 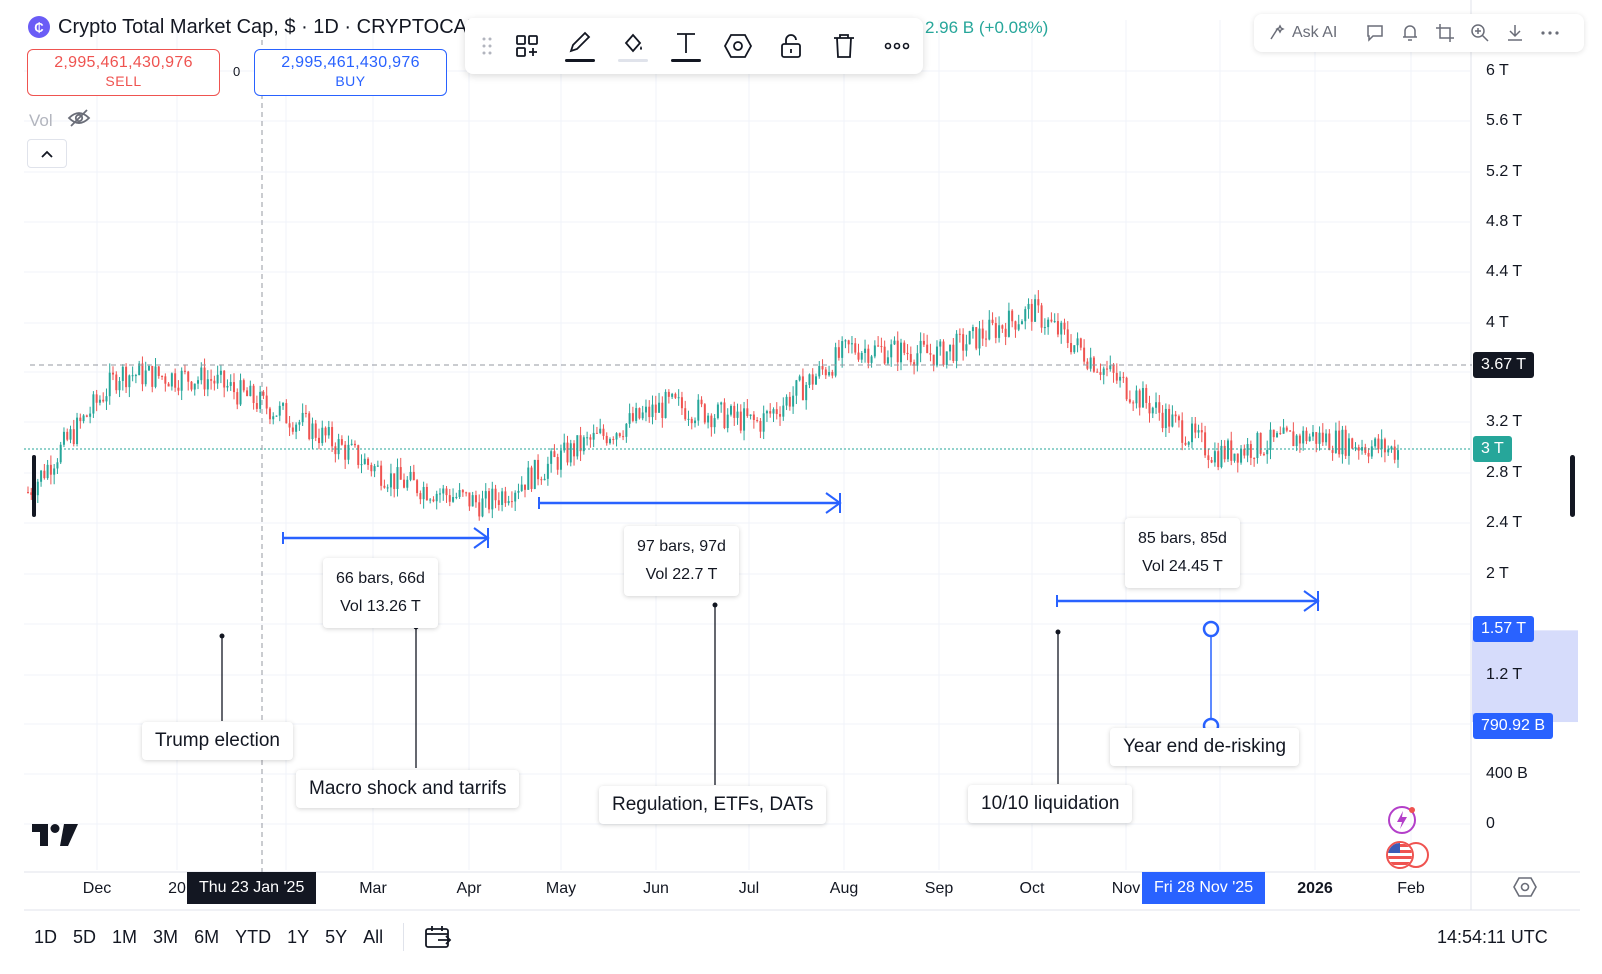 I want to click on period-1y: 1Y, so click(x=298, y=936).